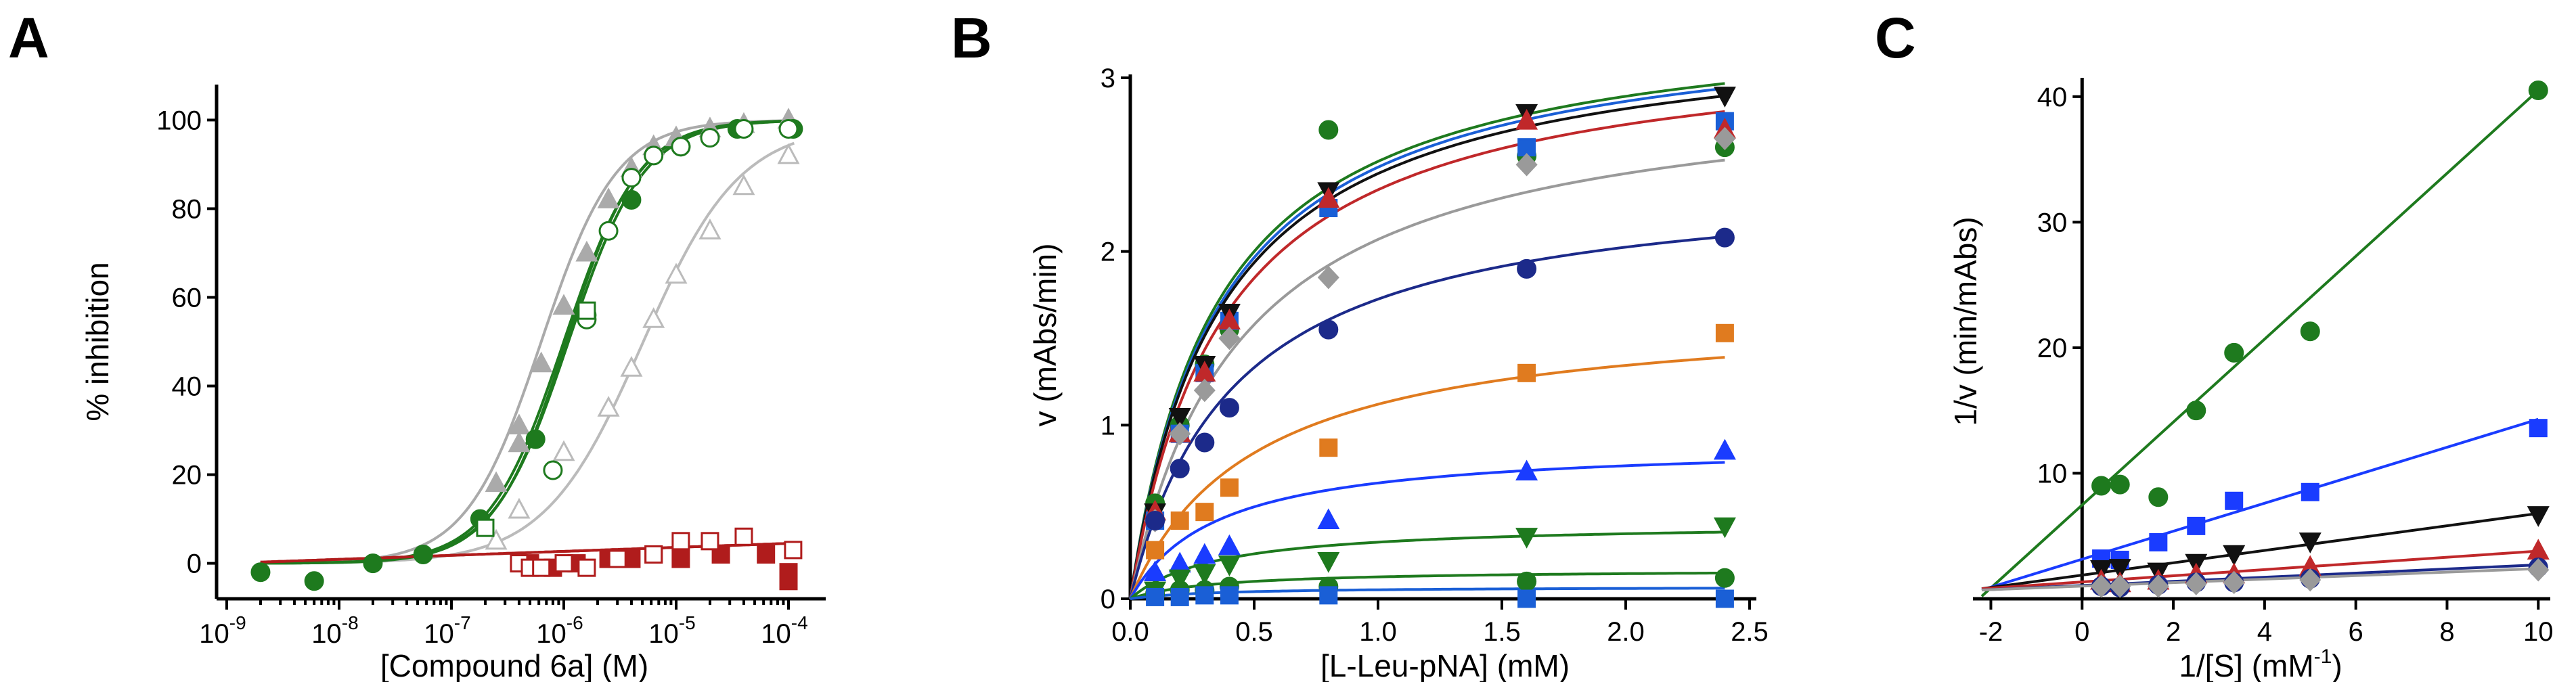 This screenshot has height=682, width=2576. What do you see at coordinates (1108, 79) in the screenshot?
I see `panel-b-y-tick-label: 3` at bounding box center [1108, 79].